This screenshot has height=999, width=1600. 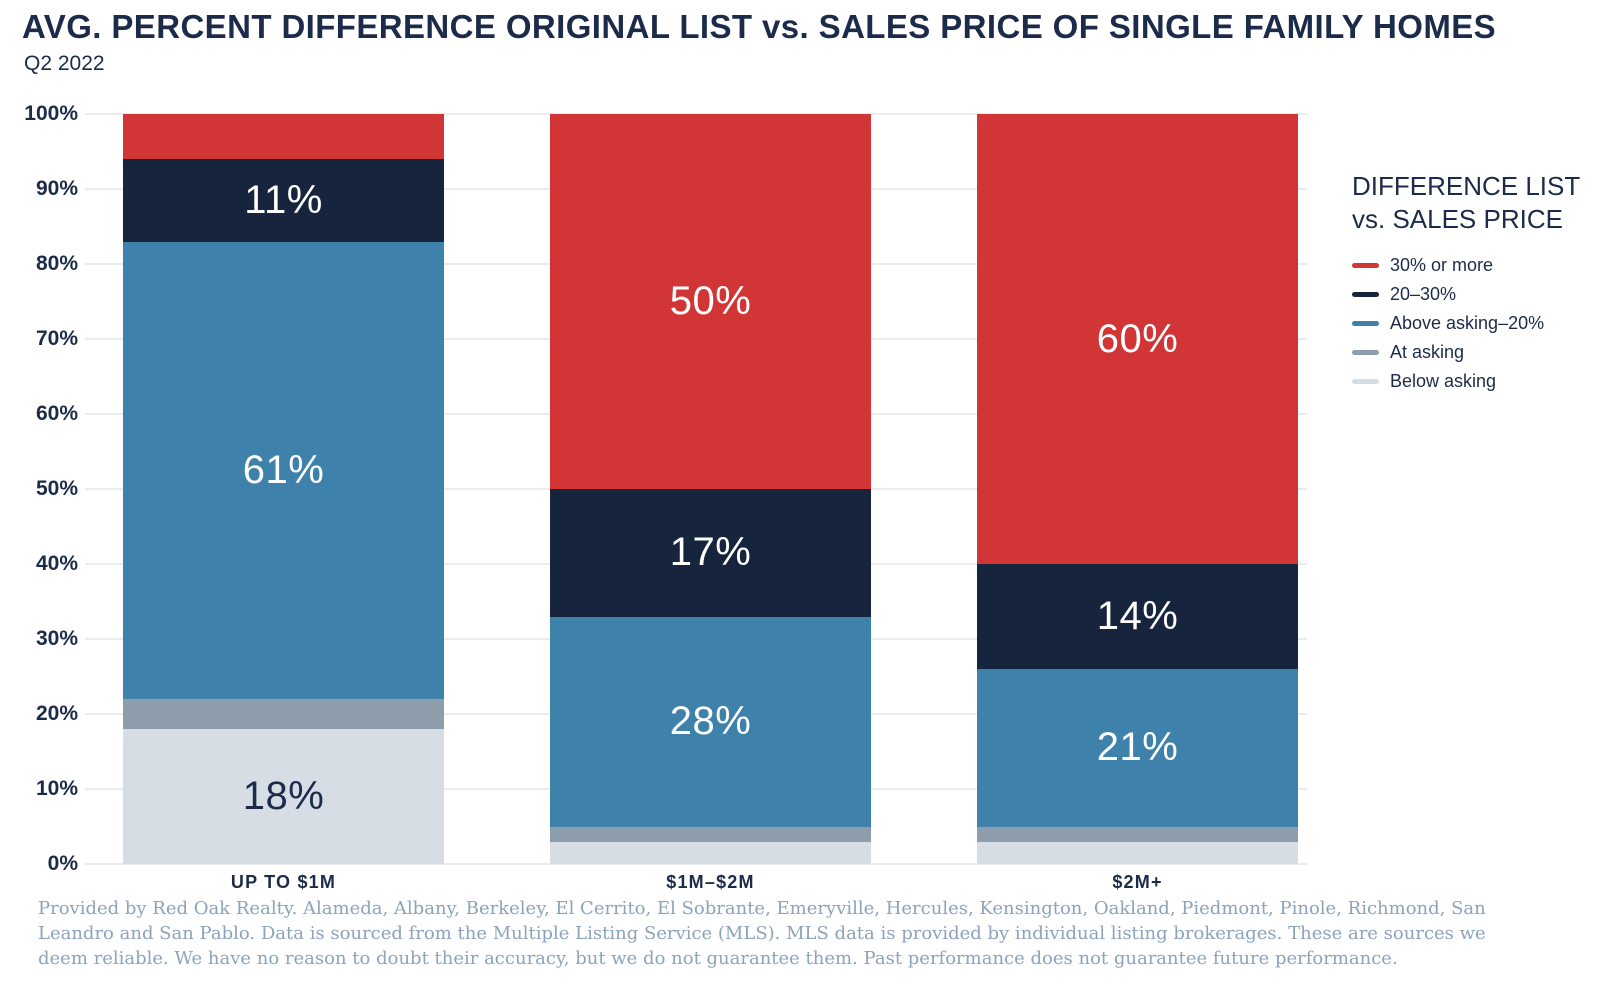 I want to click on legend-item: Below asking, so click(x=1472, y=381).